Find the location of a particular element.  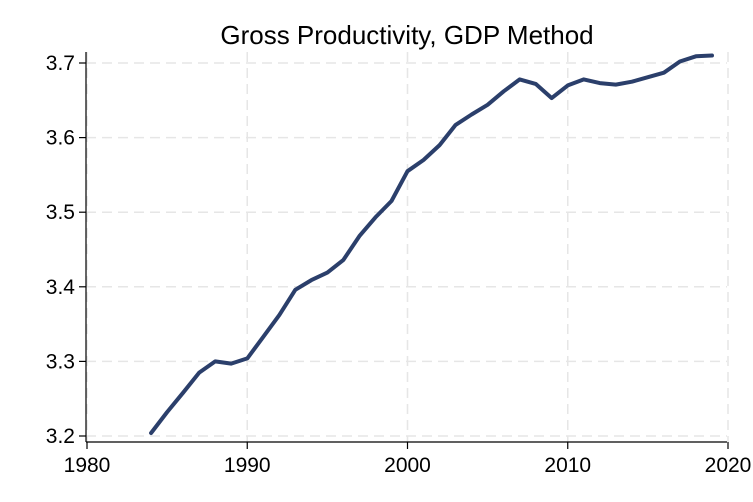

x-tick-label: 2000 is located at coordinates (407, 465).